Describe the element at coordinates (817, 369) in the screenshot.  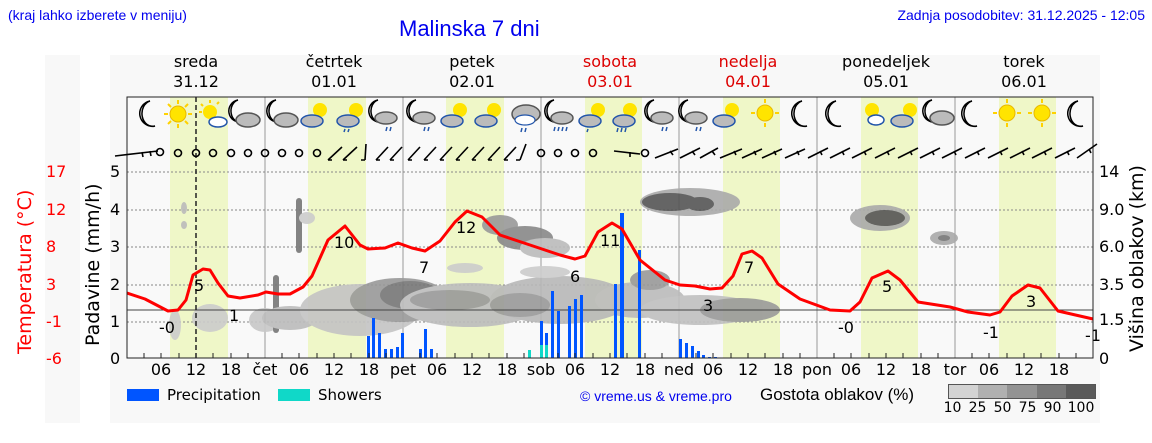
I see `x-tick: pon` at that location.